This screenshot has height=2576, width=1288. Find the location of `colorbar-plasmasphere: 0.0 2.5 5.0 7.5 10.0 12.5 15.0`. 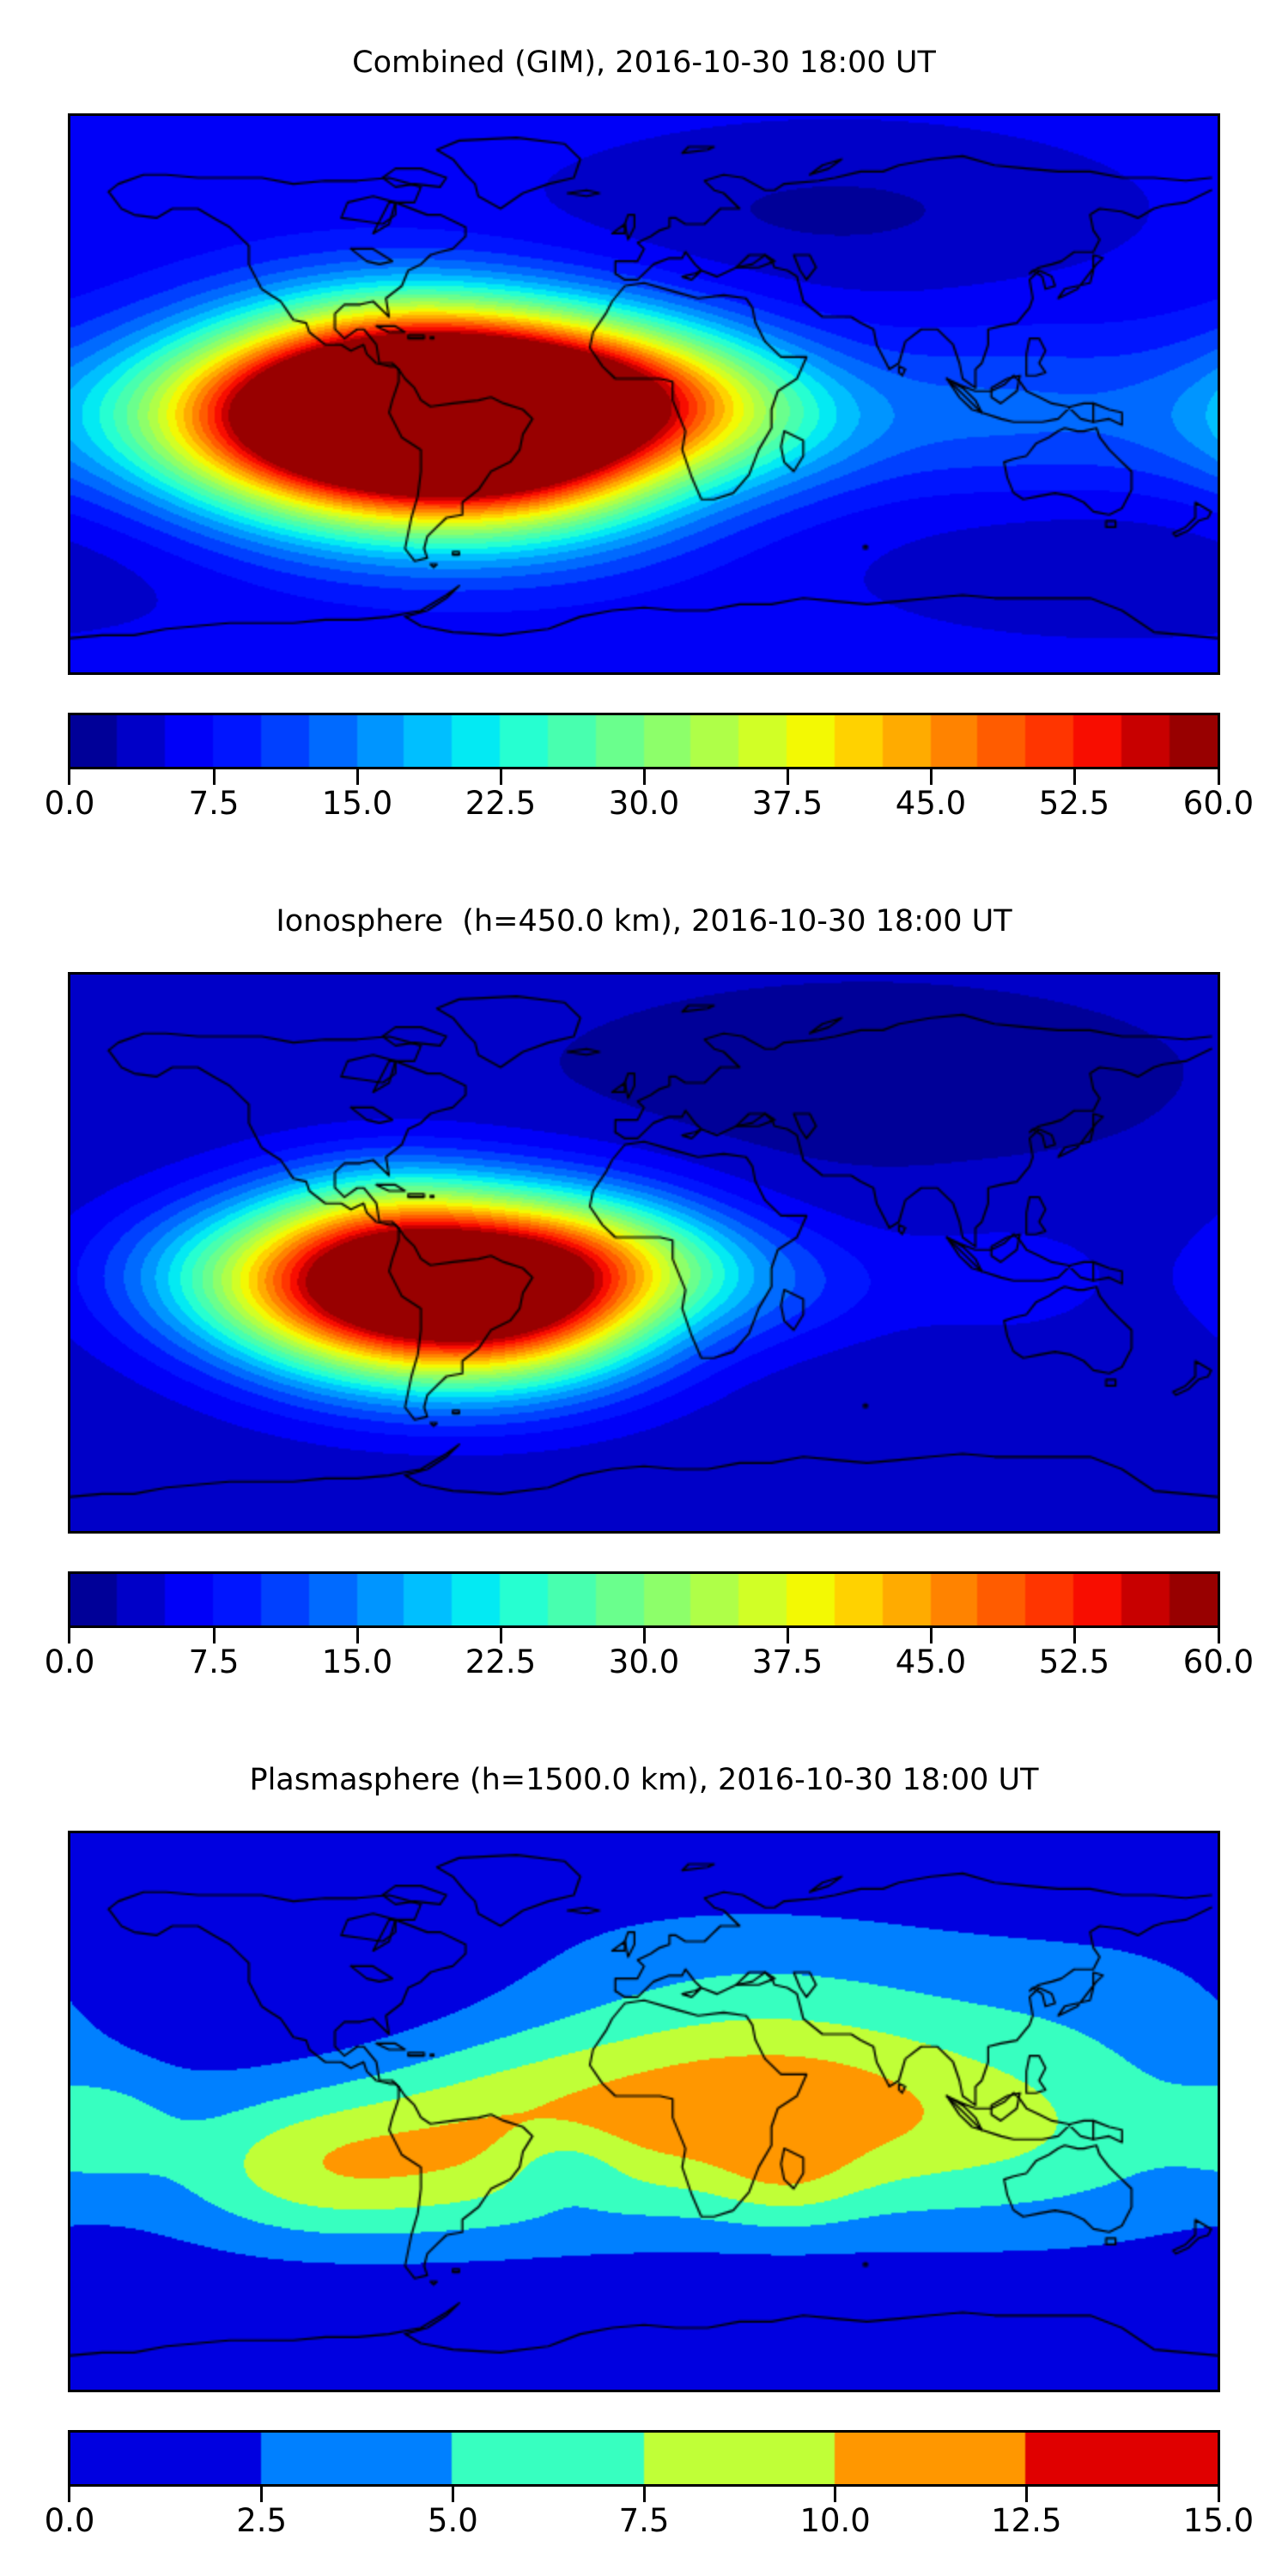

colorbar-plasmasphere: 0.0 2.5 5.0 7.5 10.0 12.5 15.0 is located at coordinates (650, 2486).